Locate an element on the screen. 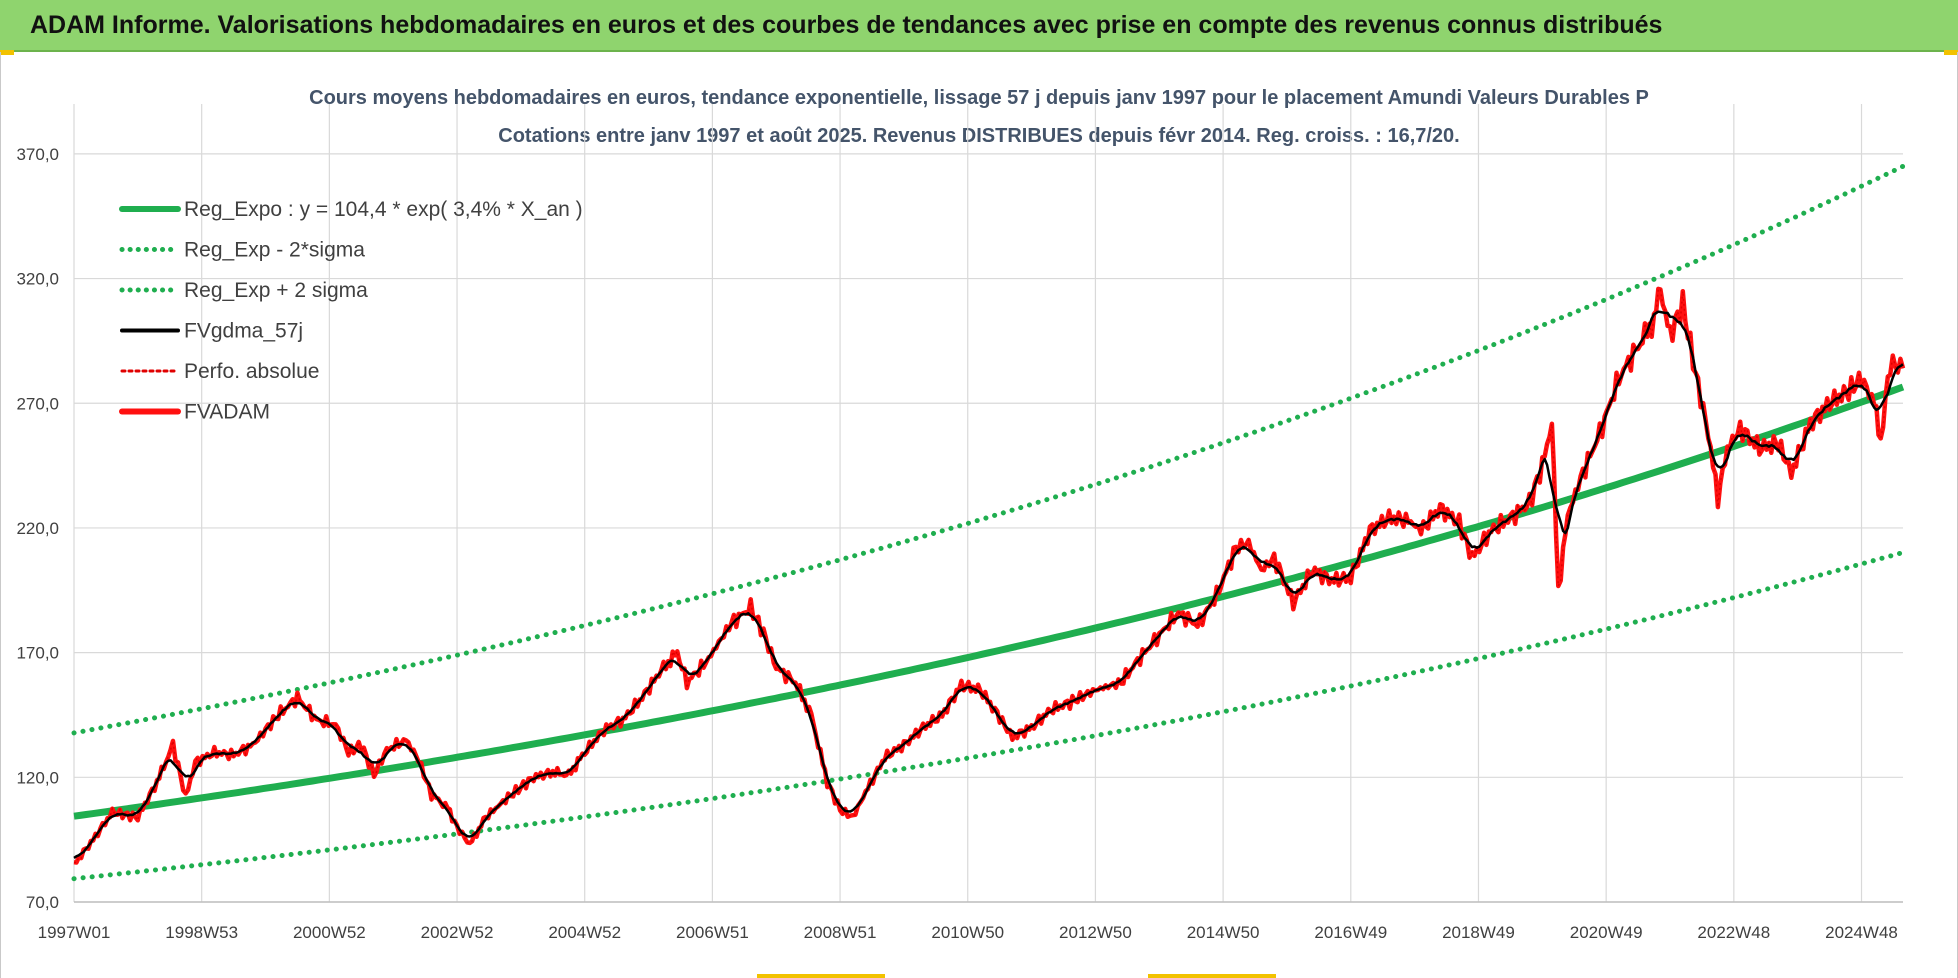 The image size is (1958, 978). y-tick-label: 120,0 is located at coordinates (37, 777).